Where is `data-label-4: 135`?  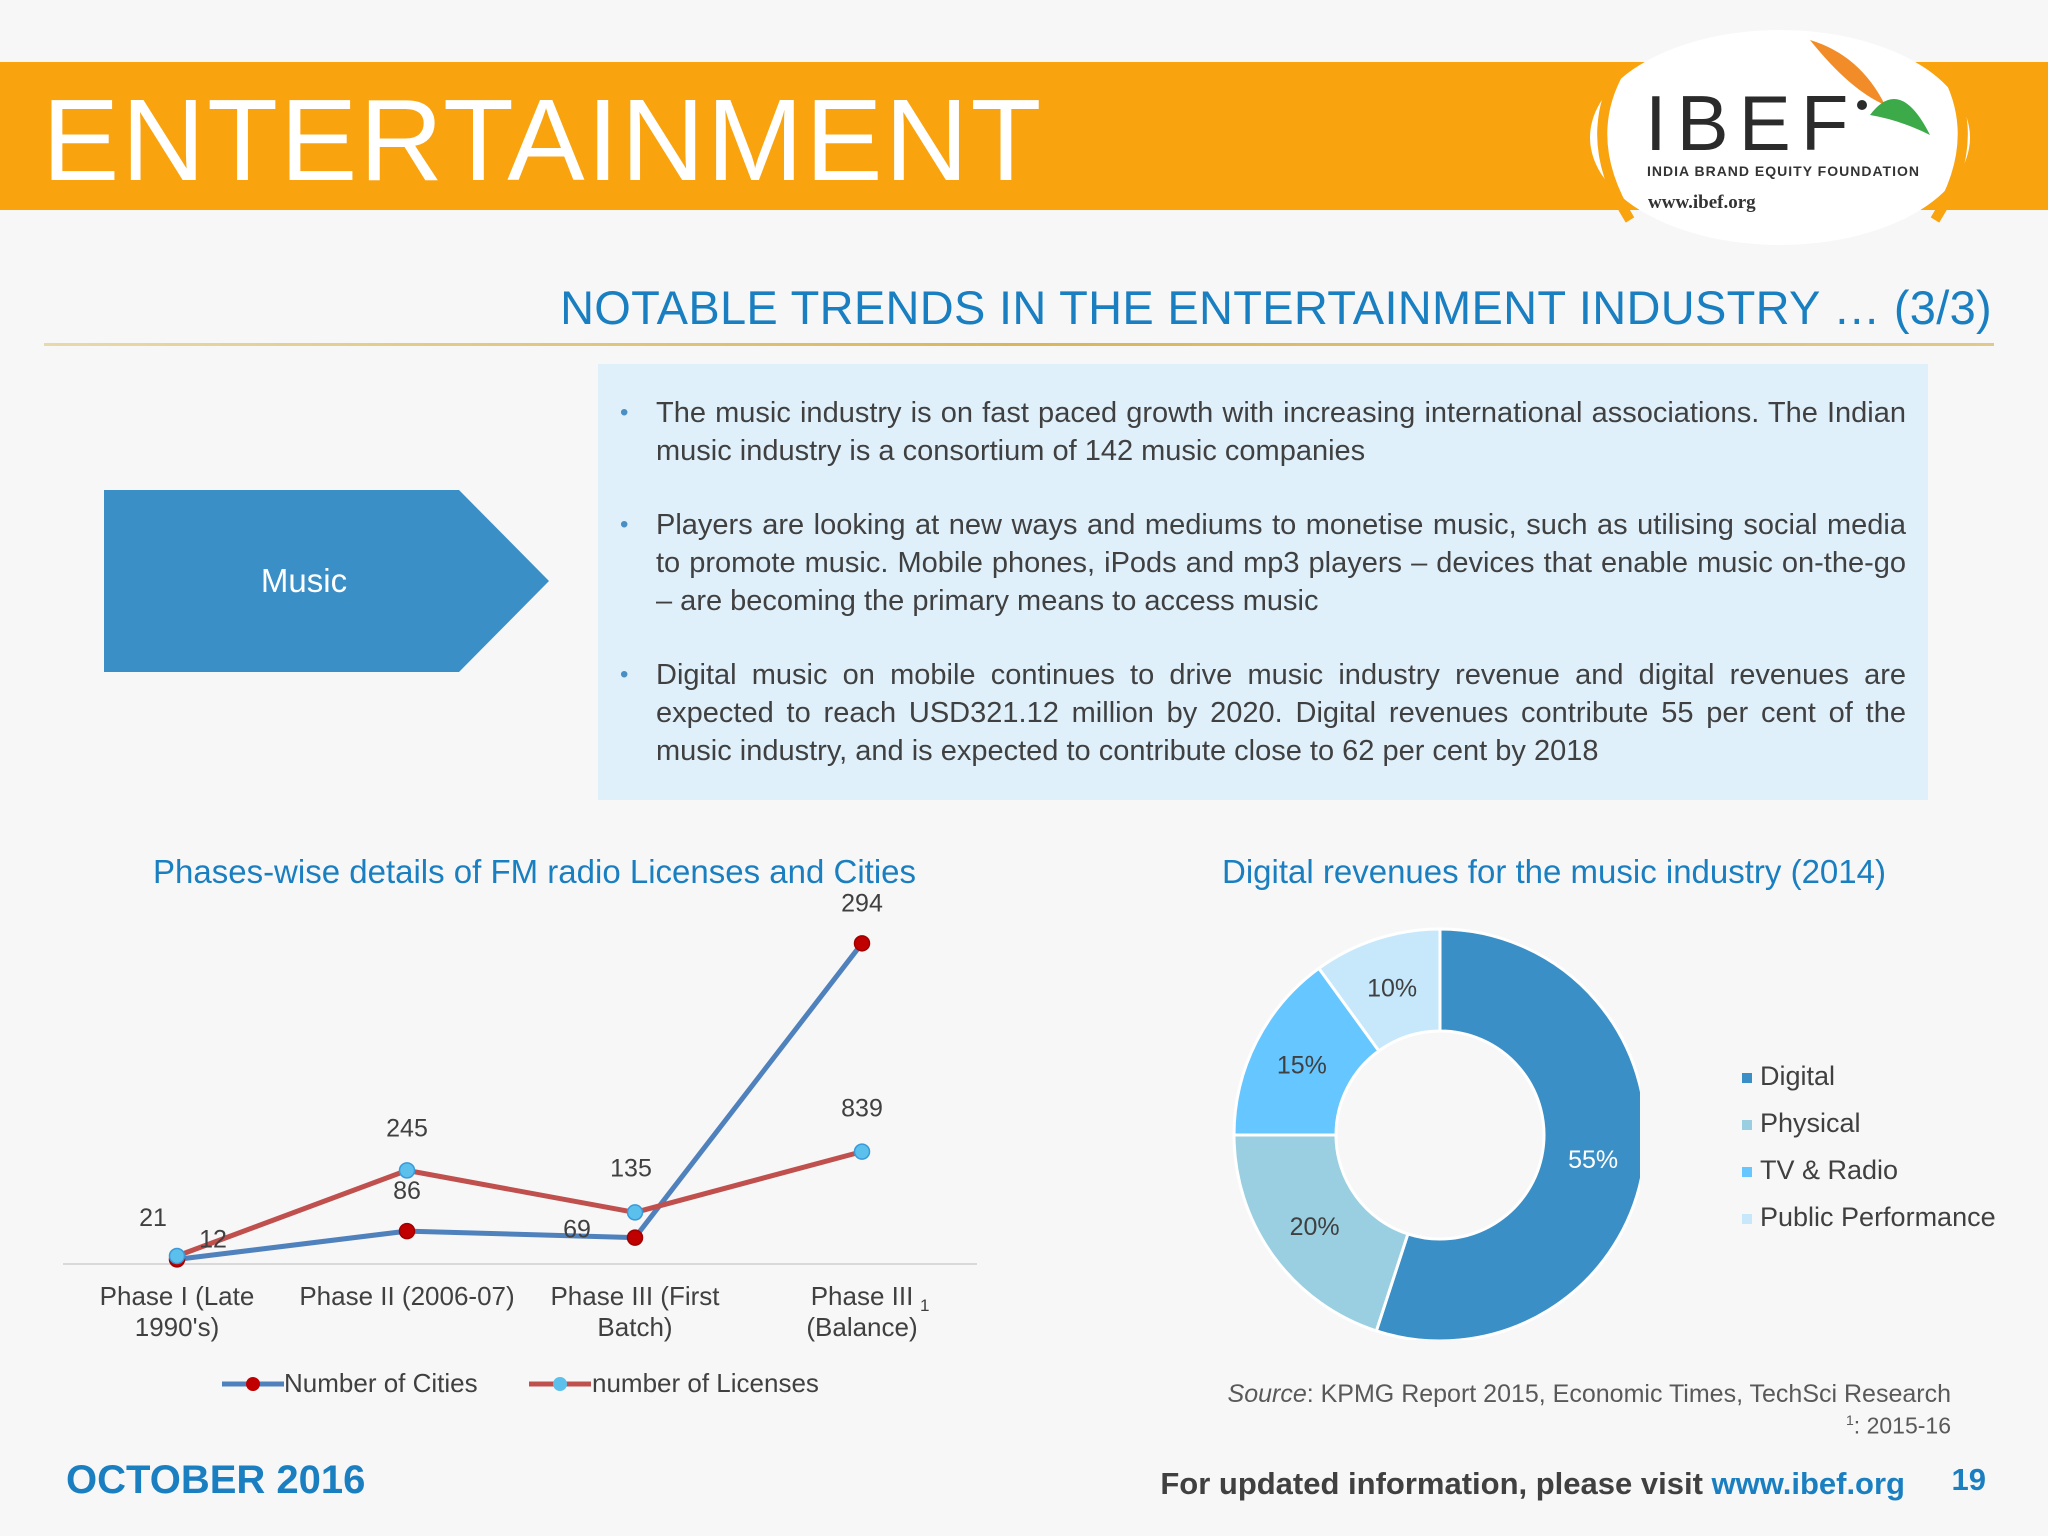
data-label-4: 135 is located at coordinates (631, 1168).